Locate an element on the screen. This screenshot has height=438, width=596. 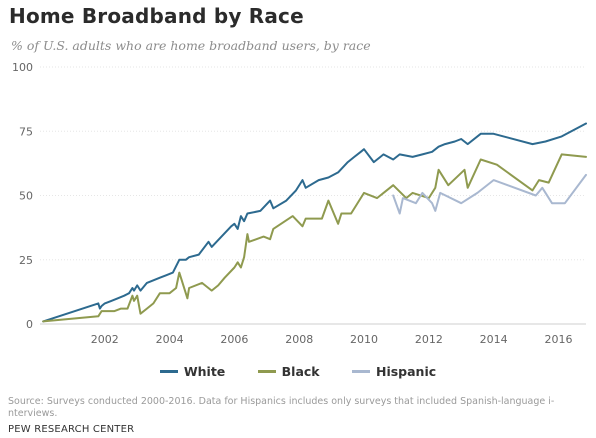
legend-item-black: Black is located at coordinates (288, 371).